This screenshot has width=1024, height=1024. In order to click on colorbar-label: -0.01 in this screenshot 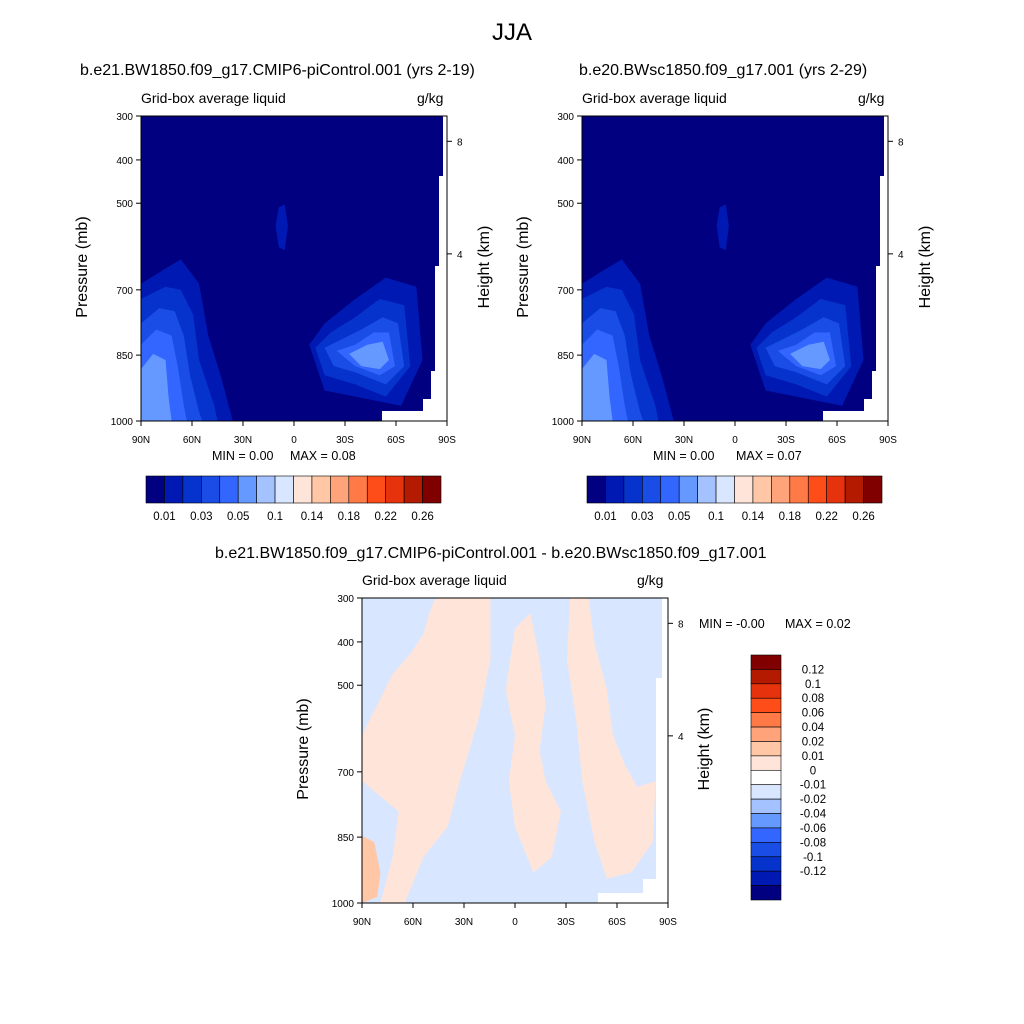, I will do `click(813, 786)`.